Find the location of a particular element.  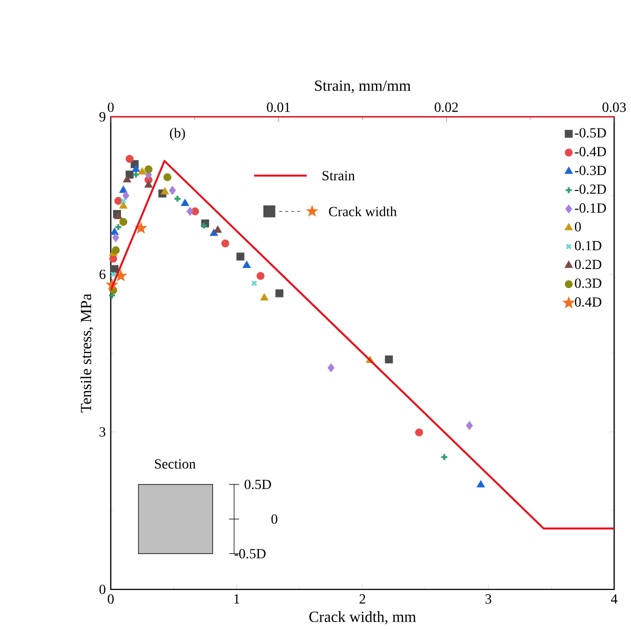

x2-tick-label: 0.03 is located at coordinates (614, 107).